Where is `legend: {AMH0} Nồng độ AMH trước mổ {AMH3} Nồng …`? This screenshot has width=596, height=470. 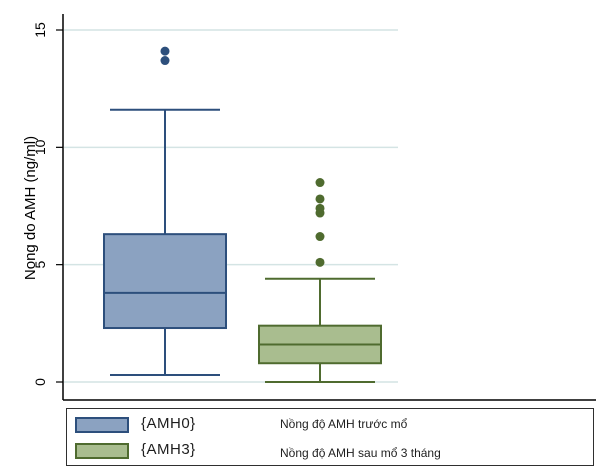 legend: {AMH0} Nồng độ AMH trước mổ {AMH3} Nồng … is located at coordinates (330, 437).